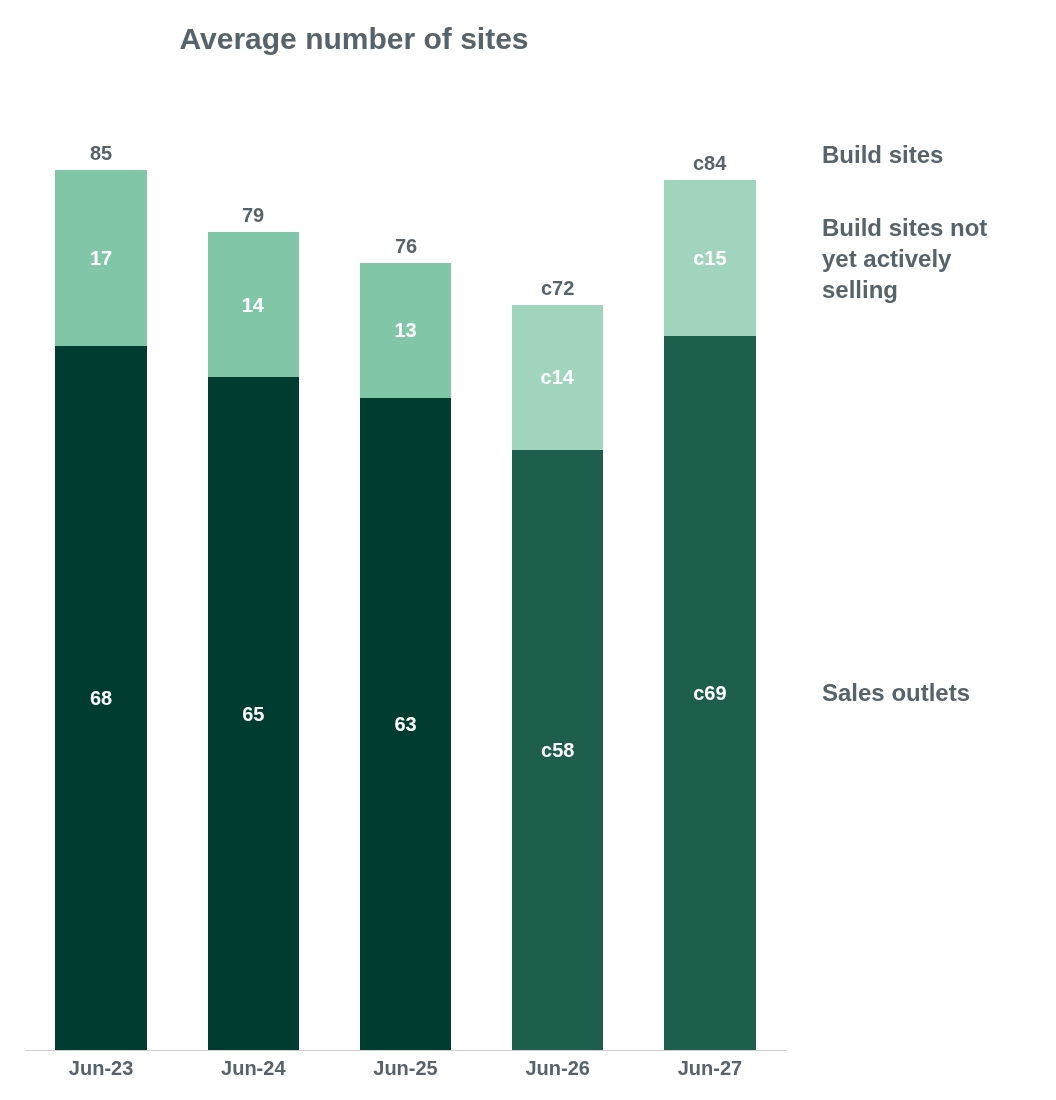 This screenshot has width=1056, height=1100. Describe the element at coordinates (883, 154) in the screenshot. I see `legend-title: Build sites` at that location.